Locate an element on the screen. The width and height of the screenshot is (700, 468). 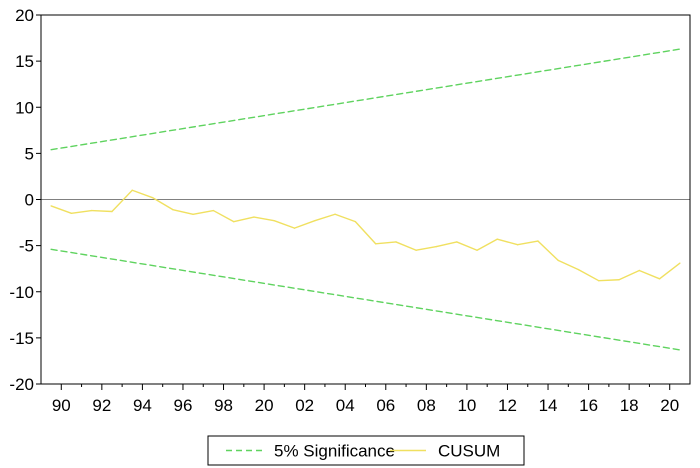
x-tick-label-4: 98 is located at coordinates (223, 405).